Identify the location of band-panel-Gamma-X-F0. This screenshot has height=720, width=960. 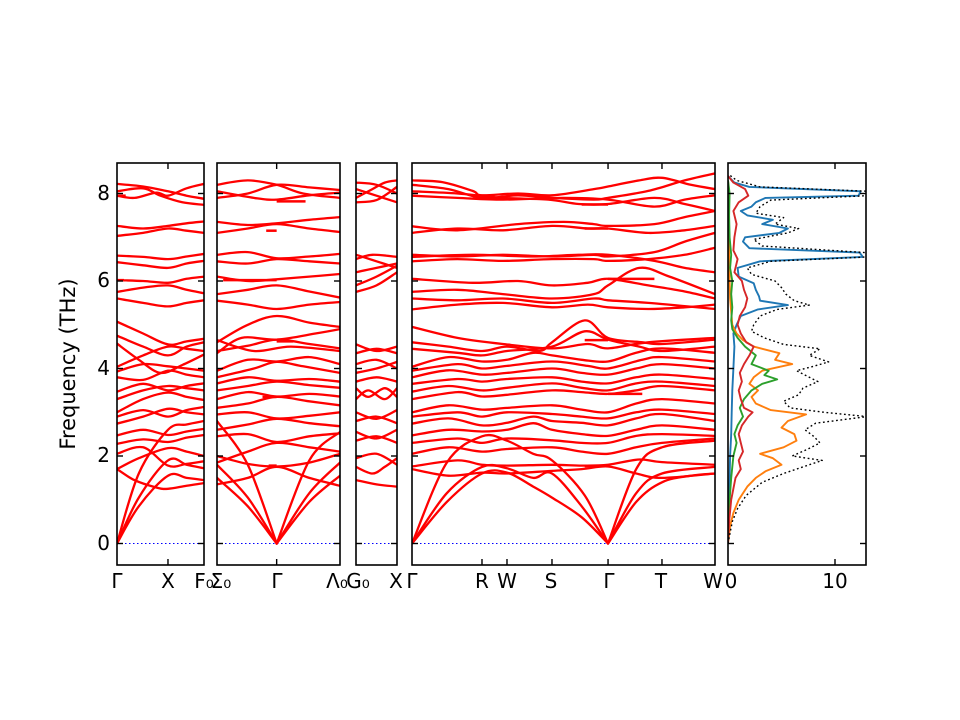
(160, 363).